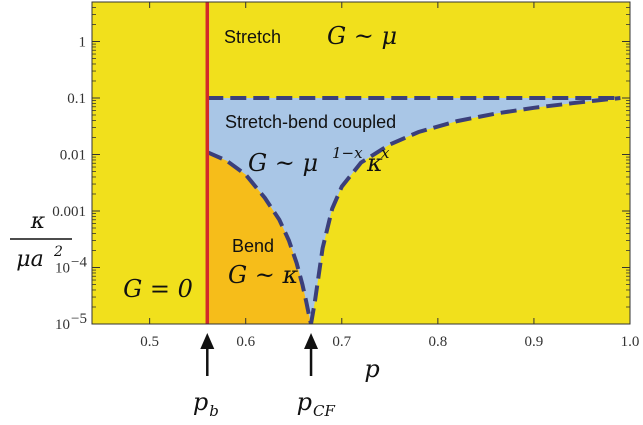 The width and height of the screenshot is (643, 425). Describe the element at coordinates (437, 342) in the screenshot. I see `x-tick-label: 0.8` at that location.